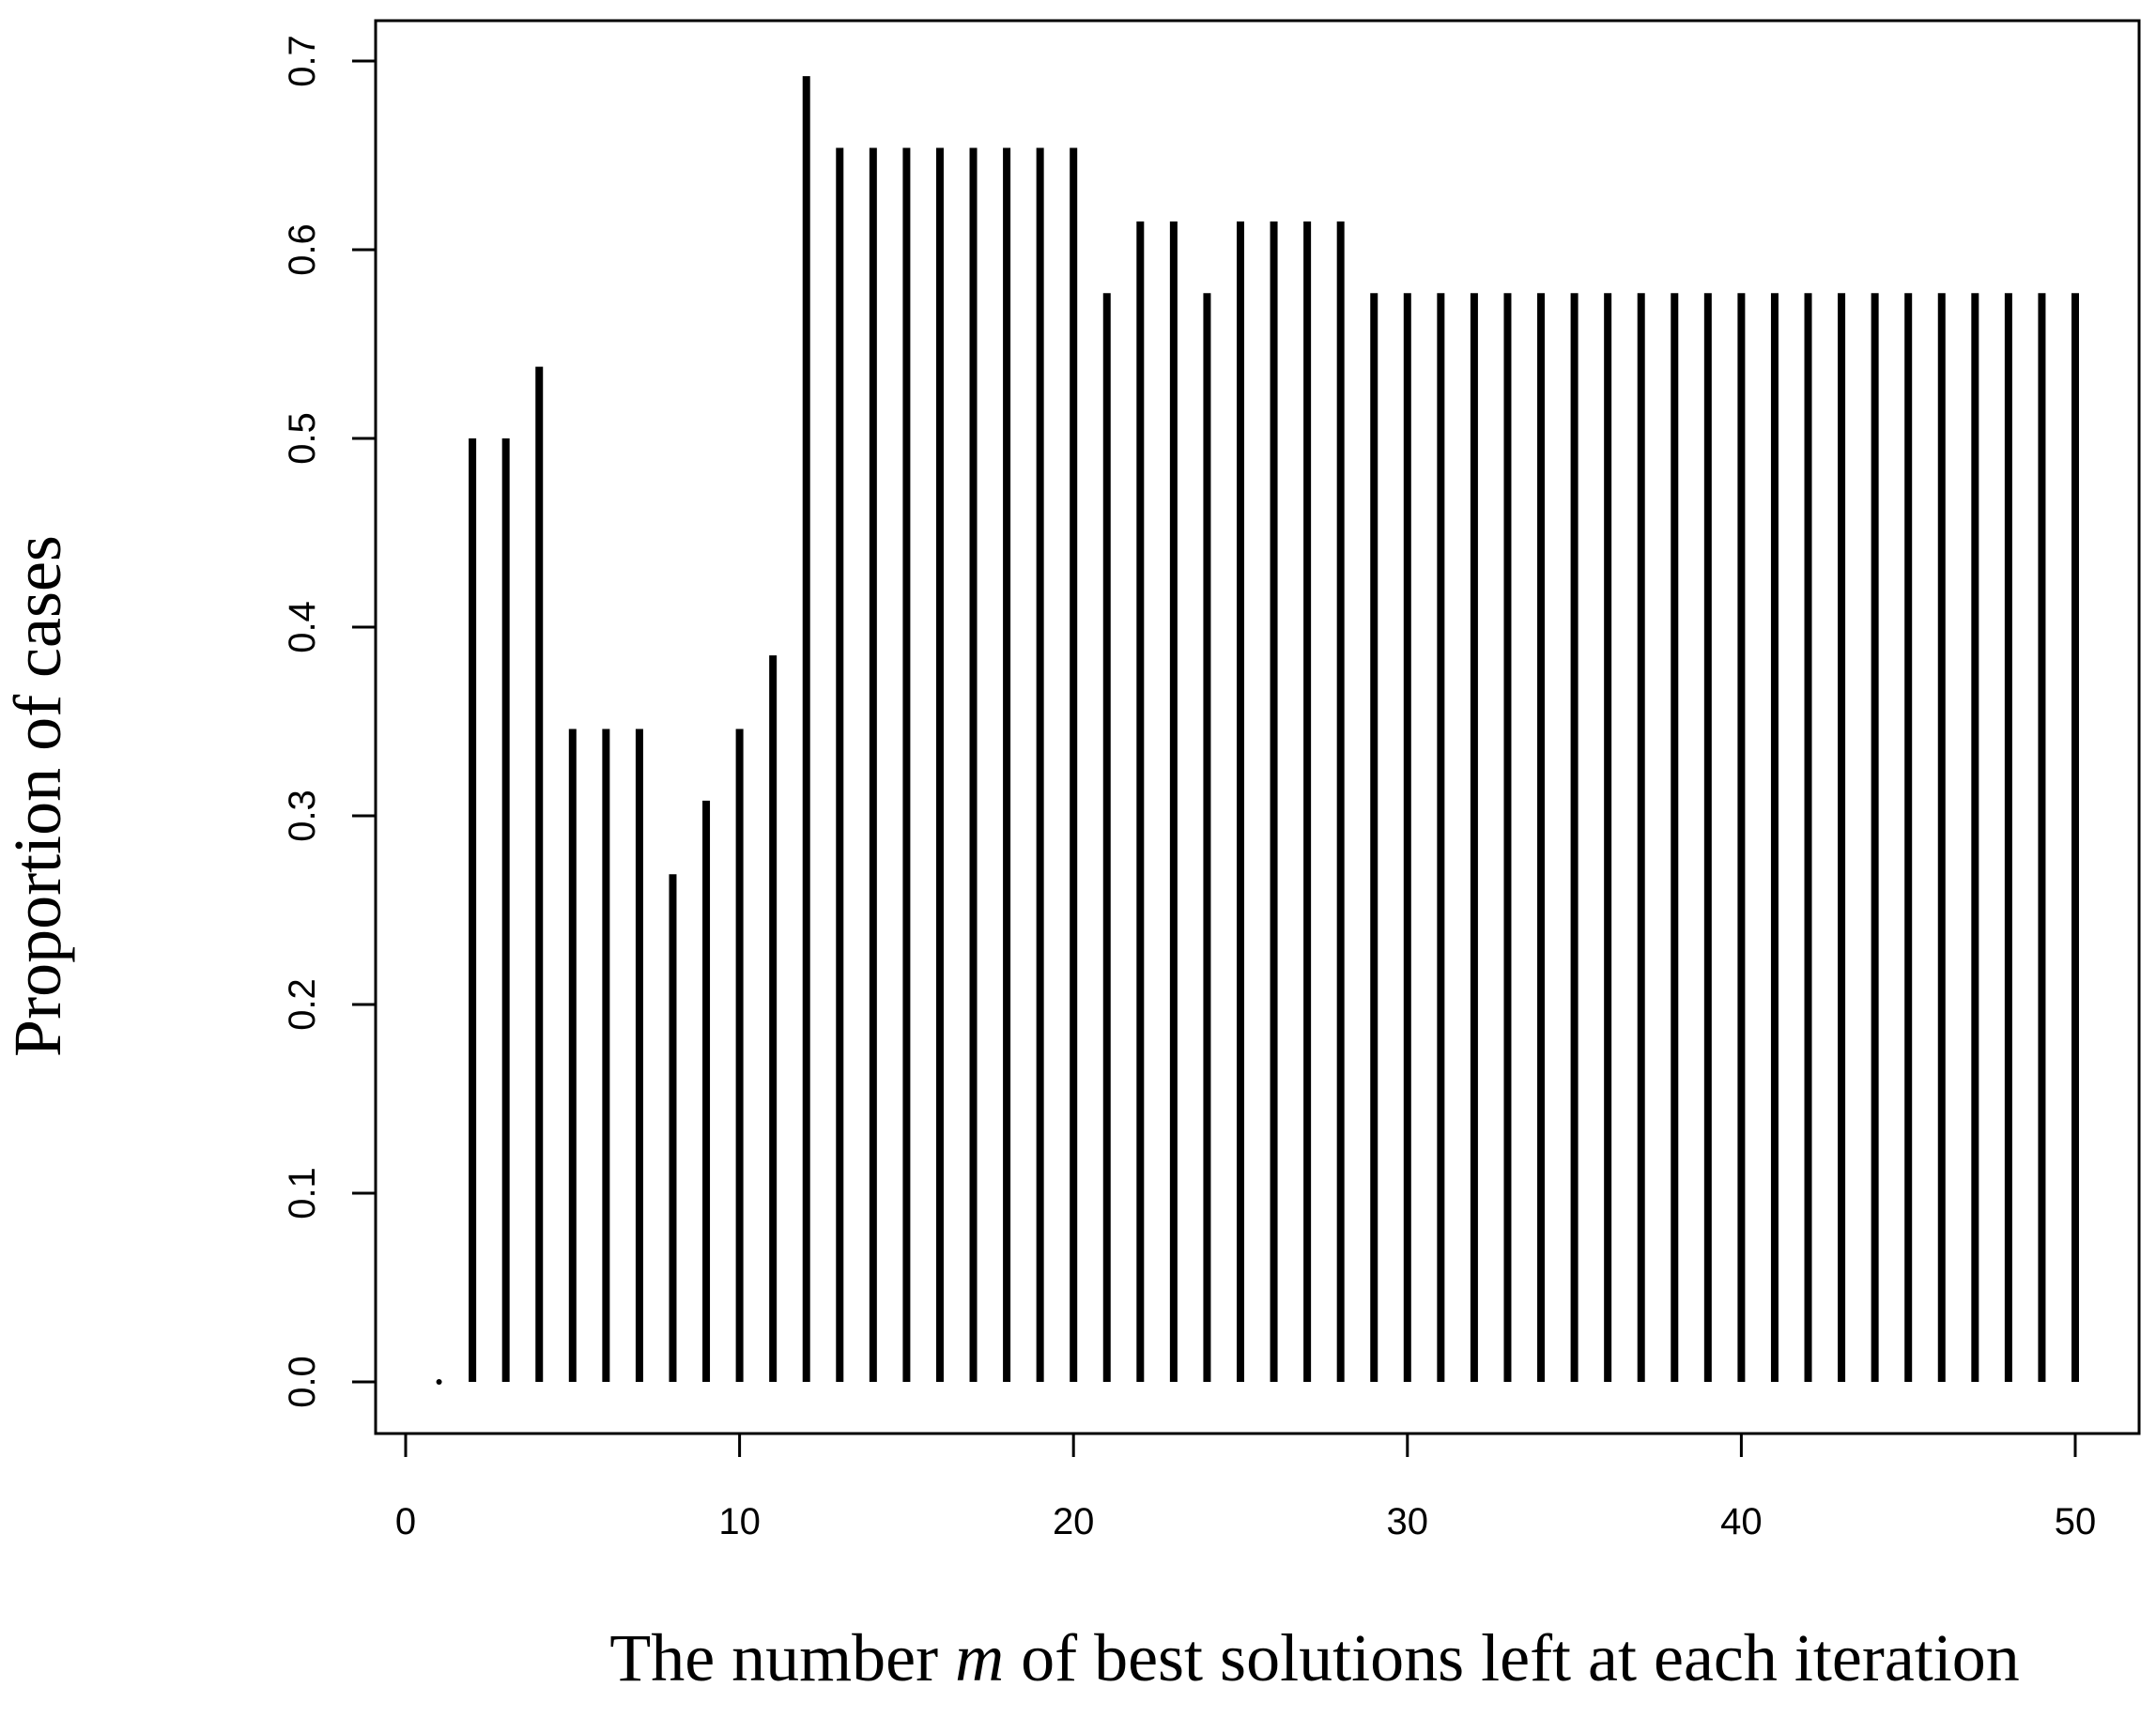  Describe the element at coordinates (782, 1657) in the screenshot. I see `x-axis-title-part: The number` at that location.